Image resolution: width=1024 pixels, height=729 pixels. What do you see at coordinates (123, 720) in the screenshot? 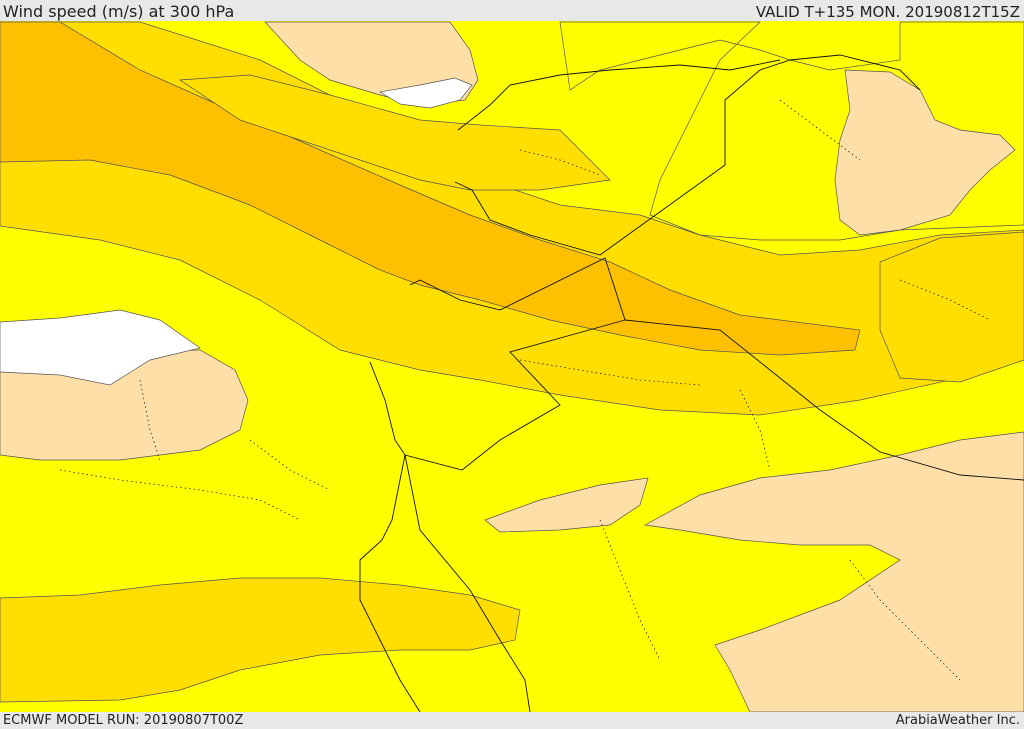
I see `model-run: ECMWF MODEL RUN: 20190807T00Z` at bounding box center [123, 720].